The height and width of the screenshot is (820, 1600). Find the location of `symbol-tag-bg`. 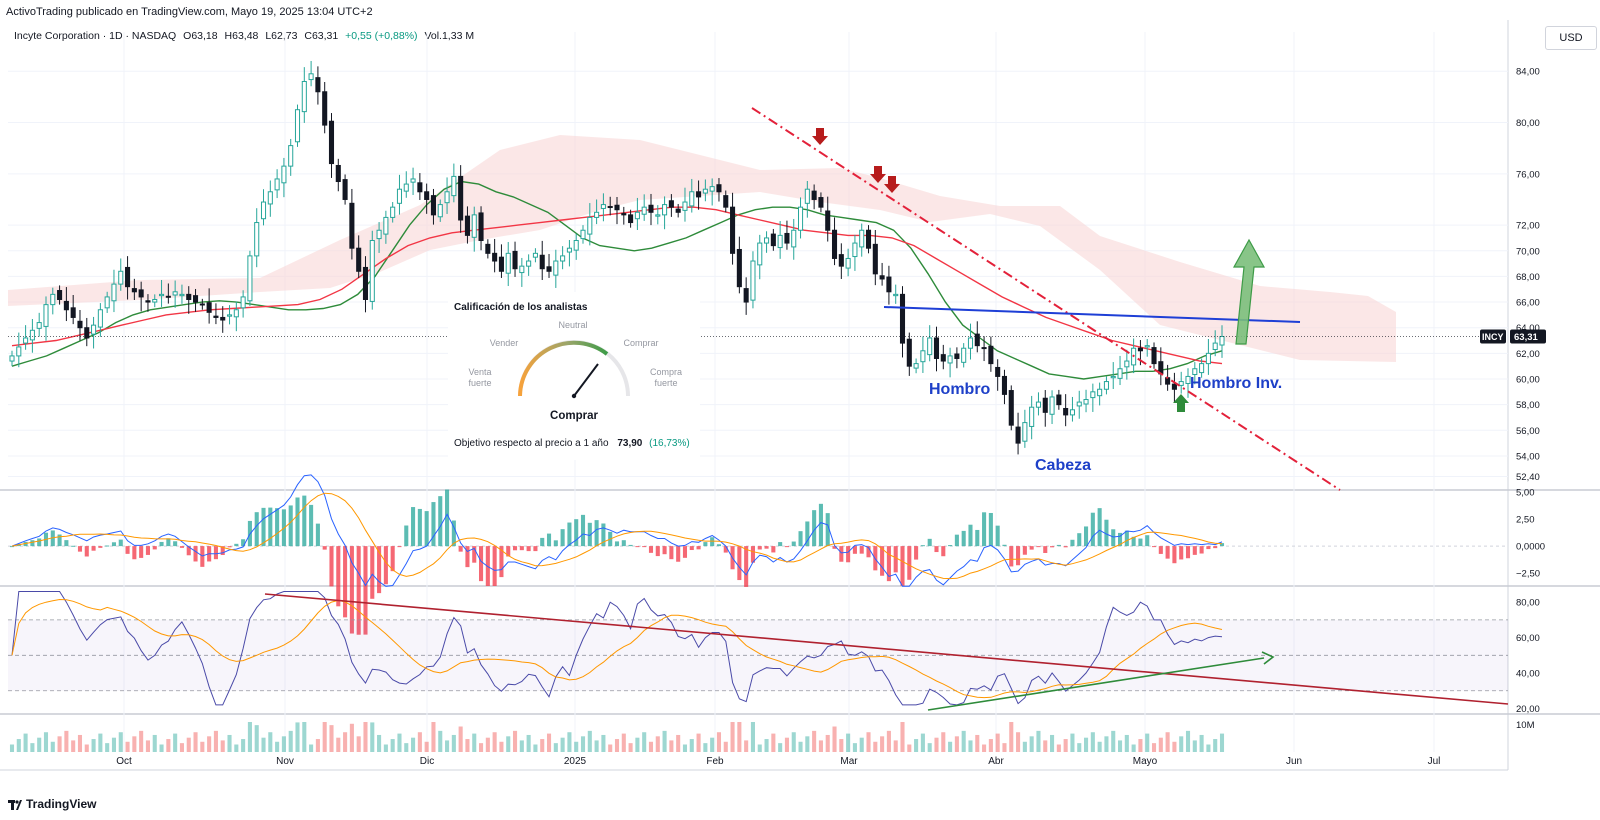

symbol-tag-bg is located at coordinates (1493, 336).